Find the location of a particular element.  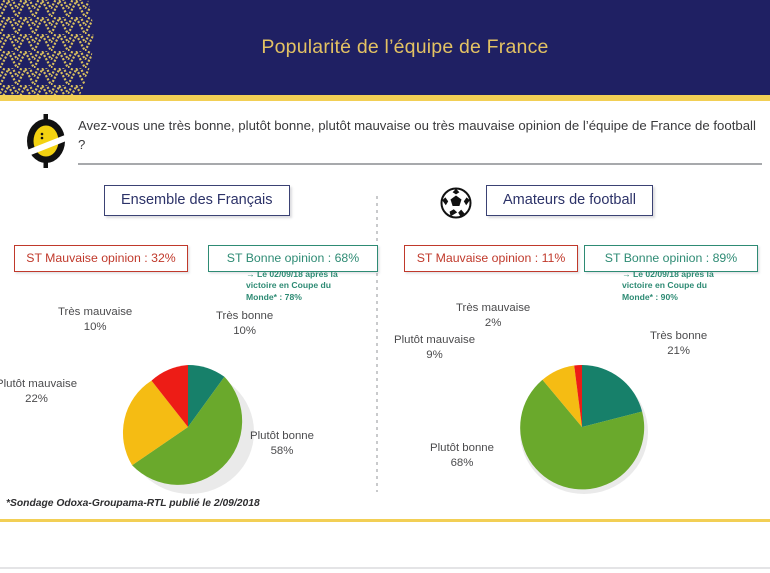

question-divider is located at coordinates (420, 164).